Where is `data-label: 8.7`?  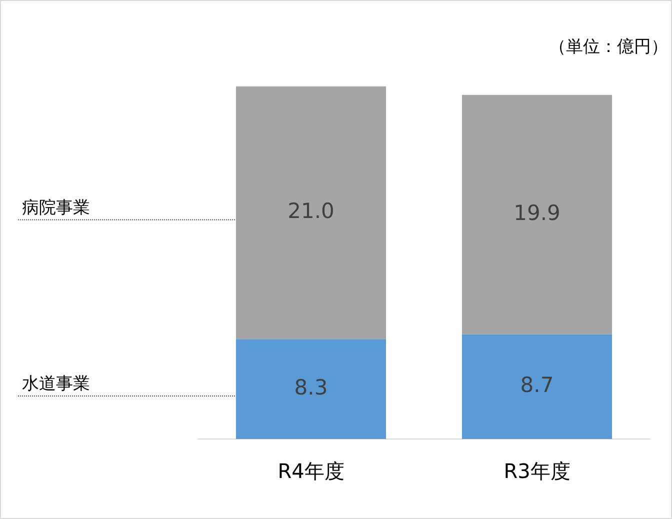
data-label: 8.7 is located at coordinates (537, 385).